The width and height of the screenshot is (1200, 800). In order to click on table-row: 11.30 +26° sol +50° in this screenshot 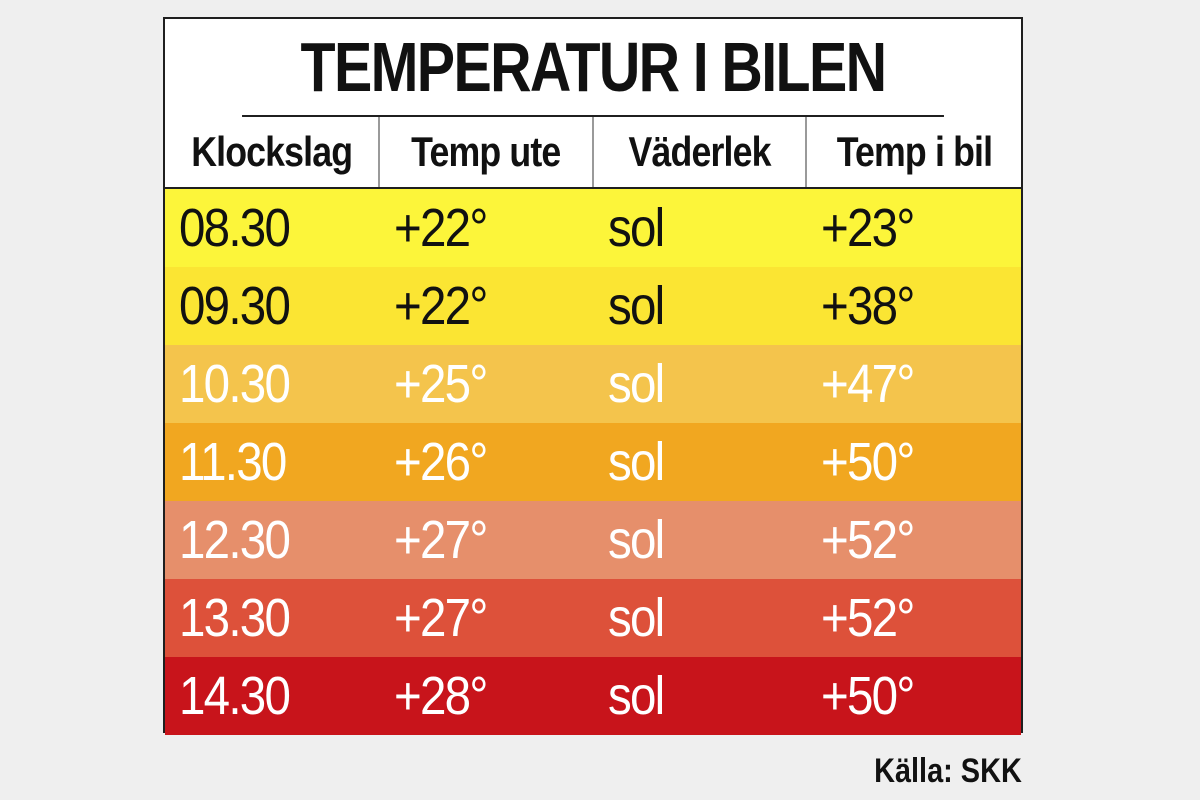, I will do `click(593, 462)`.